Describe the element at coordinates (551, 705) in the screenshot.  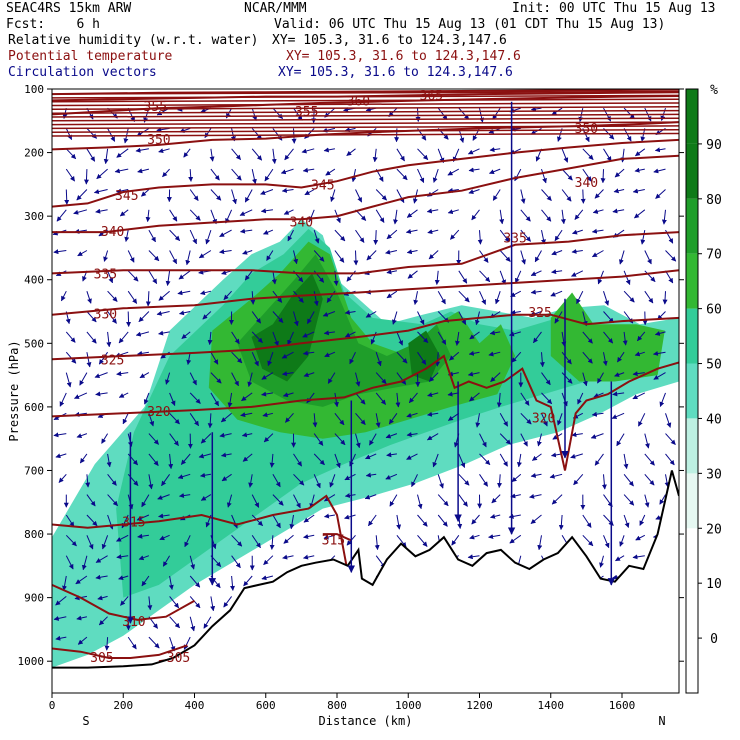
I see `x-tick-label: 1400` at that location.